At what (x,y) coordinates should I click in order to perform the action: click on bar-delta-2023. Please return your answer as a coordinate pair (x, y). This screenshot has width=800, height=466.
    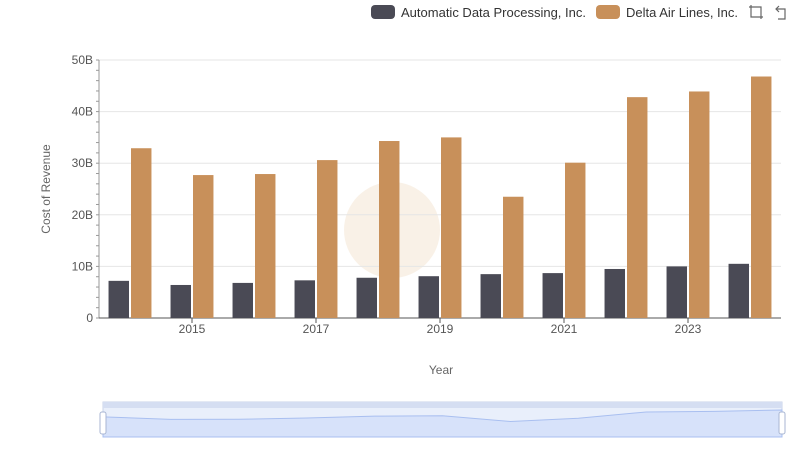
    Looking at the image, I should click on (699, 204).